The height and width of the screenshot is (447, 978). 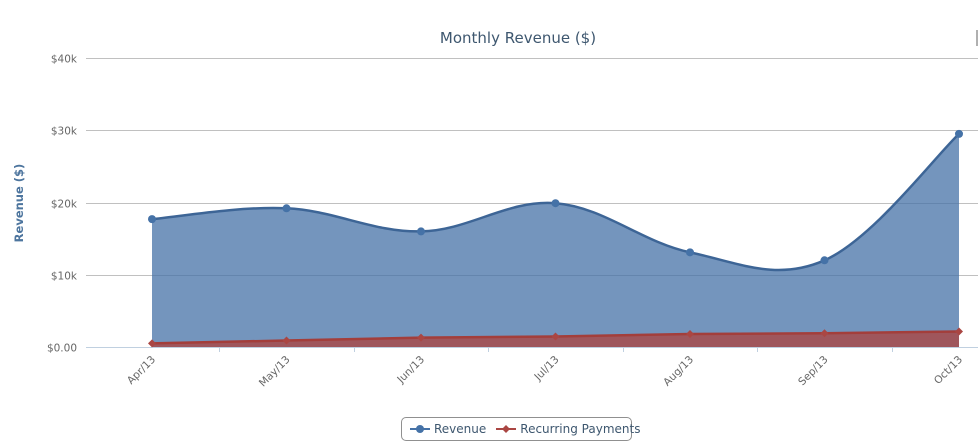 What do you see at coordinates (275, 372) in the screenshot?
I see `x-tick-label: May/13` at bounding box center [275, 372].